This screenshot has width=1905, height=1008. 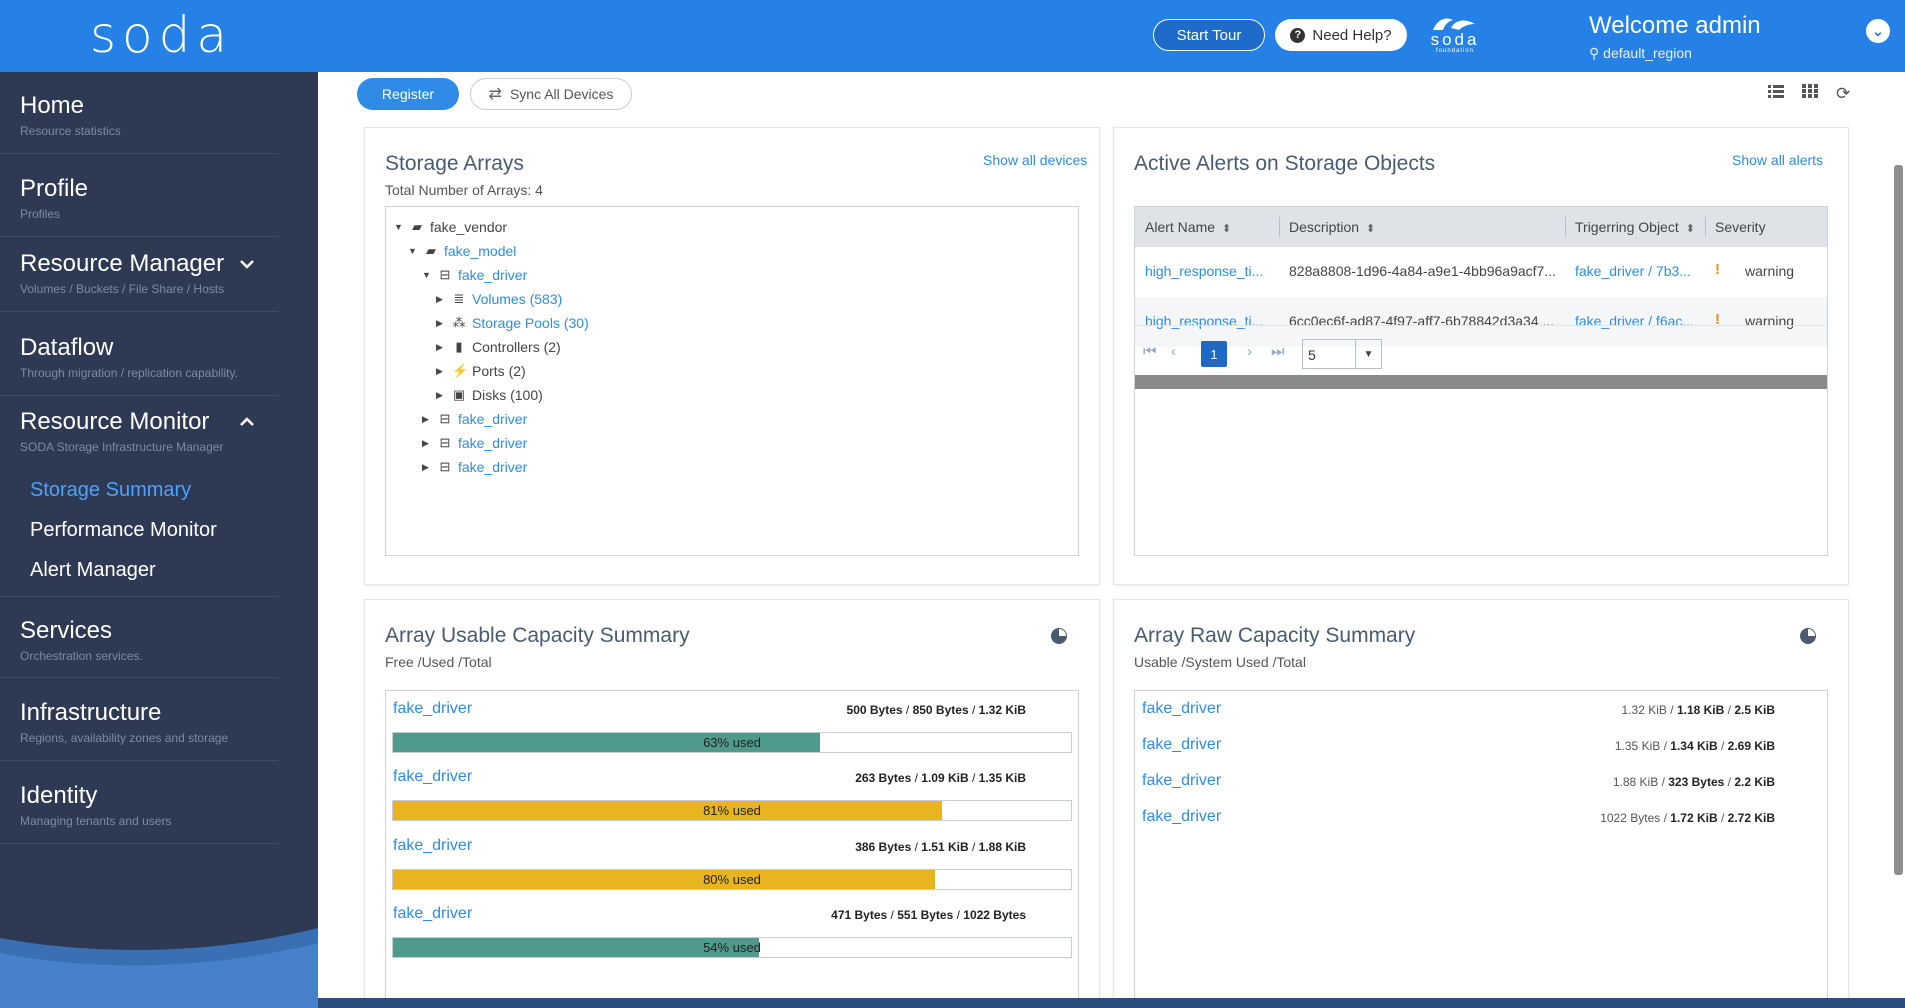 What do you see at coordinates (1635, 782) in the screenshot?
I see `raw-usable-value: 1.88 KiB` at bounding box center [1635, 782].